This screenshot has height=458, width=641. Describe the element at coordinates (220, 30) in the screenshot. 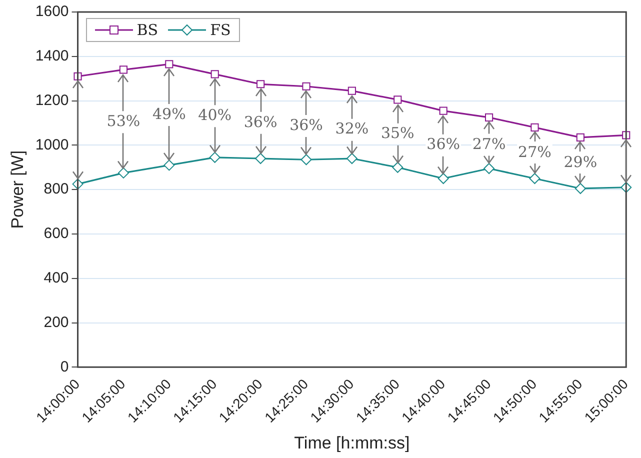

I see `legend-label: FS` at that location.